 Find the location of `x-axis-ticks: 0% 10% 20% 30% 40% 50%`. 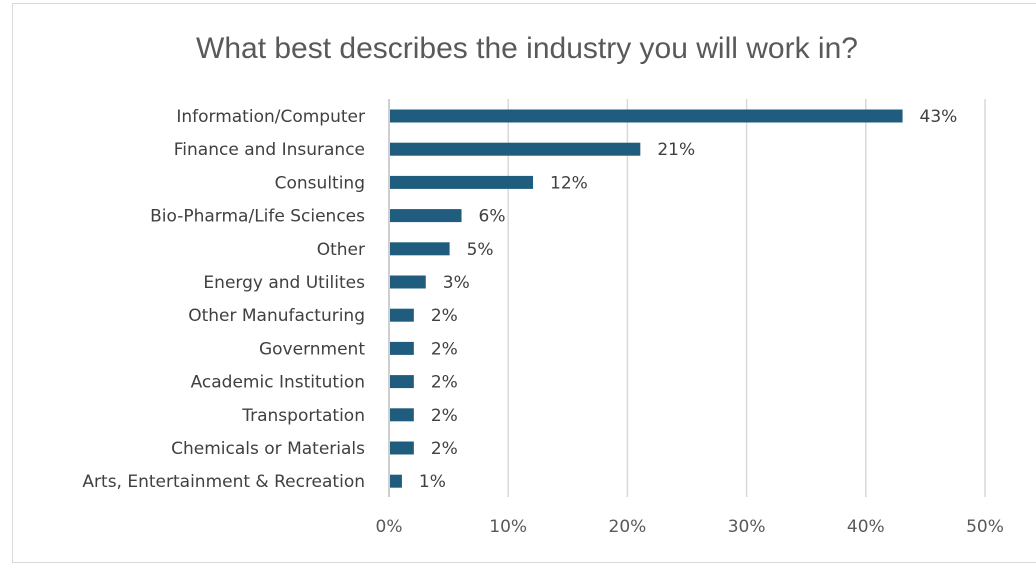

x-axis-ticks: 0% 10% 20% 30% 40% 50% is located at coordinates (690, 527).